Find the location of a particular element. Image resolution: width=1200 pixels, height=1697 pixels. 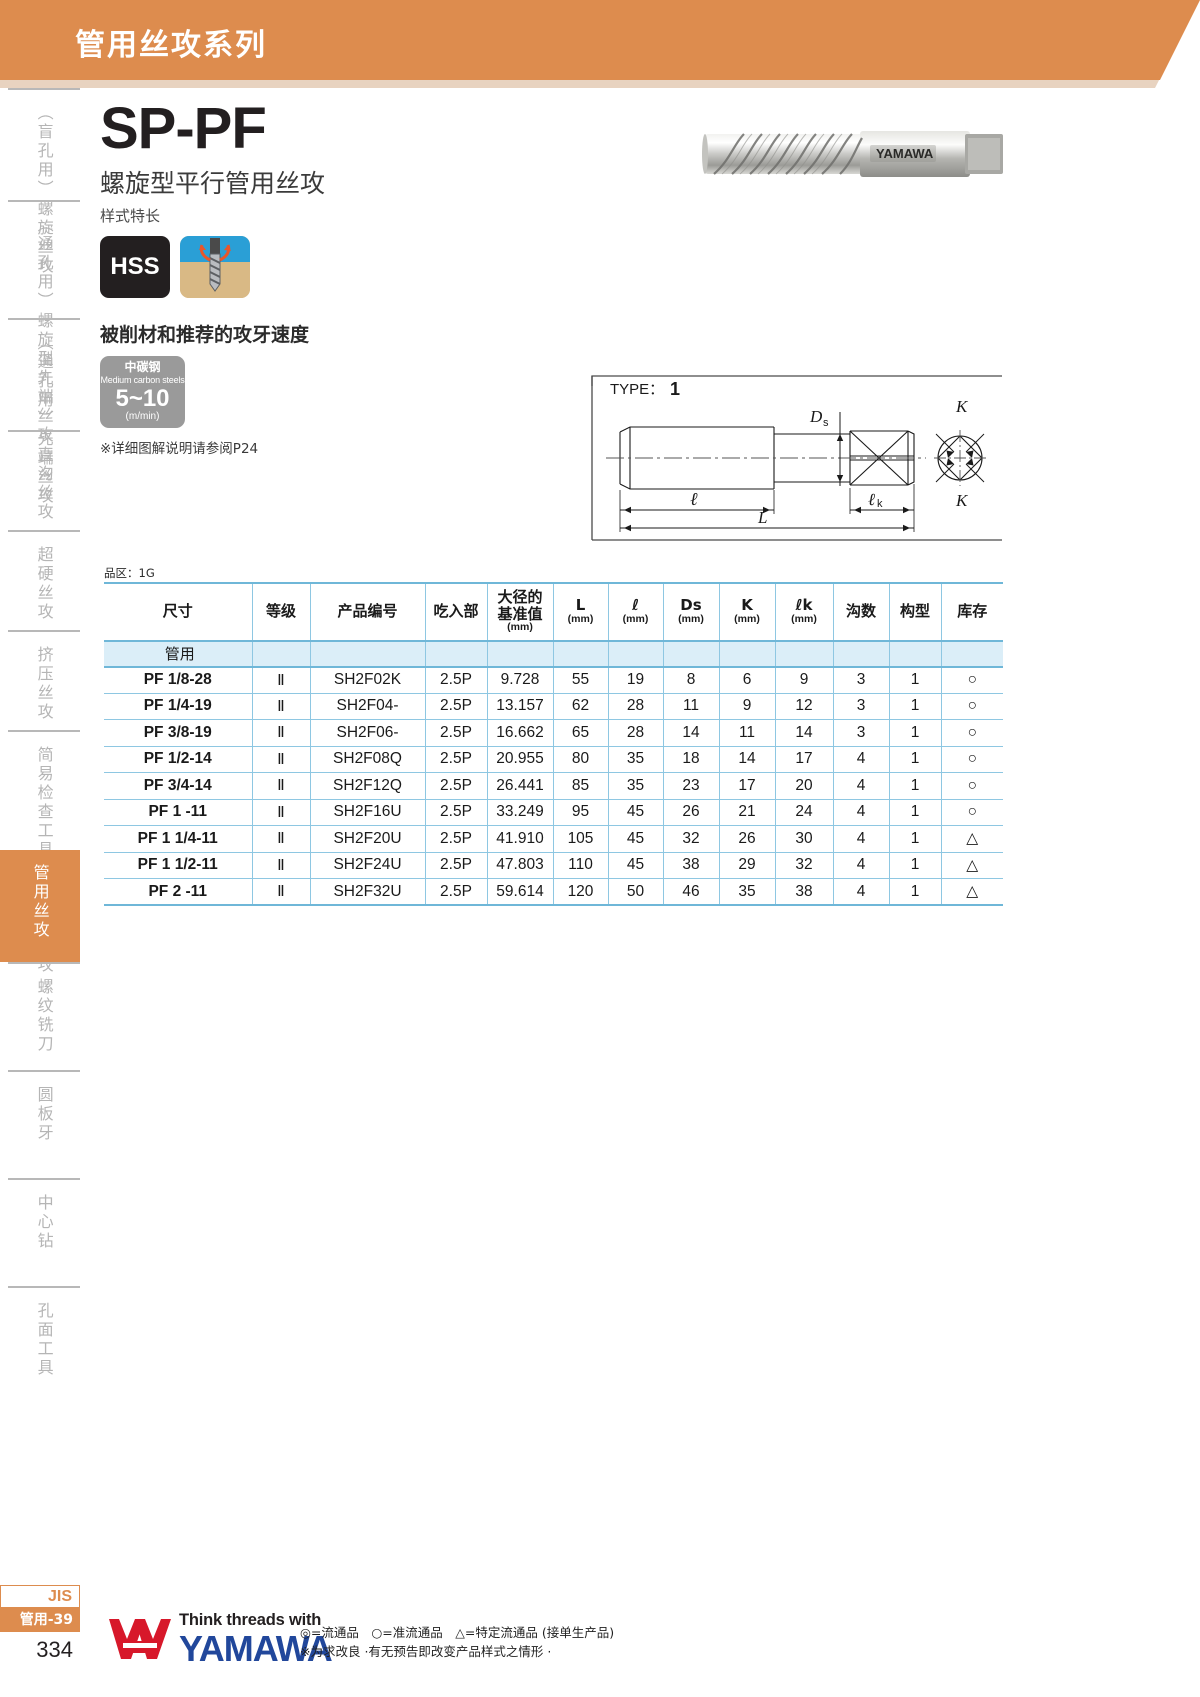

sidebar-item-1: 螺旋型先端丝攻 （通孔用） is located at coordinates (44, 322).